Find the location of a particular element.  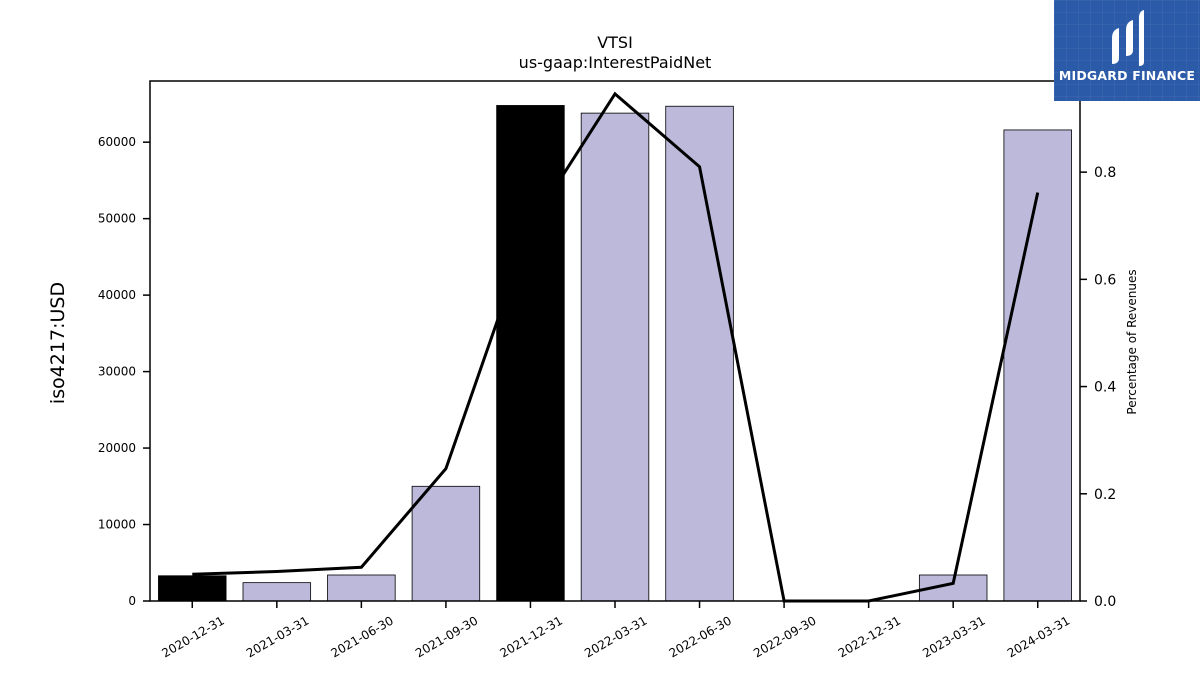

y-tick-label: 50000 is located at coordinates (117, 219).